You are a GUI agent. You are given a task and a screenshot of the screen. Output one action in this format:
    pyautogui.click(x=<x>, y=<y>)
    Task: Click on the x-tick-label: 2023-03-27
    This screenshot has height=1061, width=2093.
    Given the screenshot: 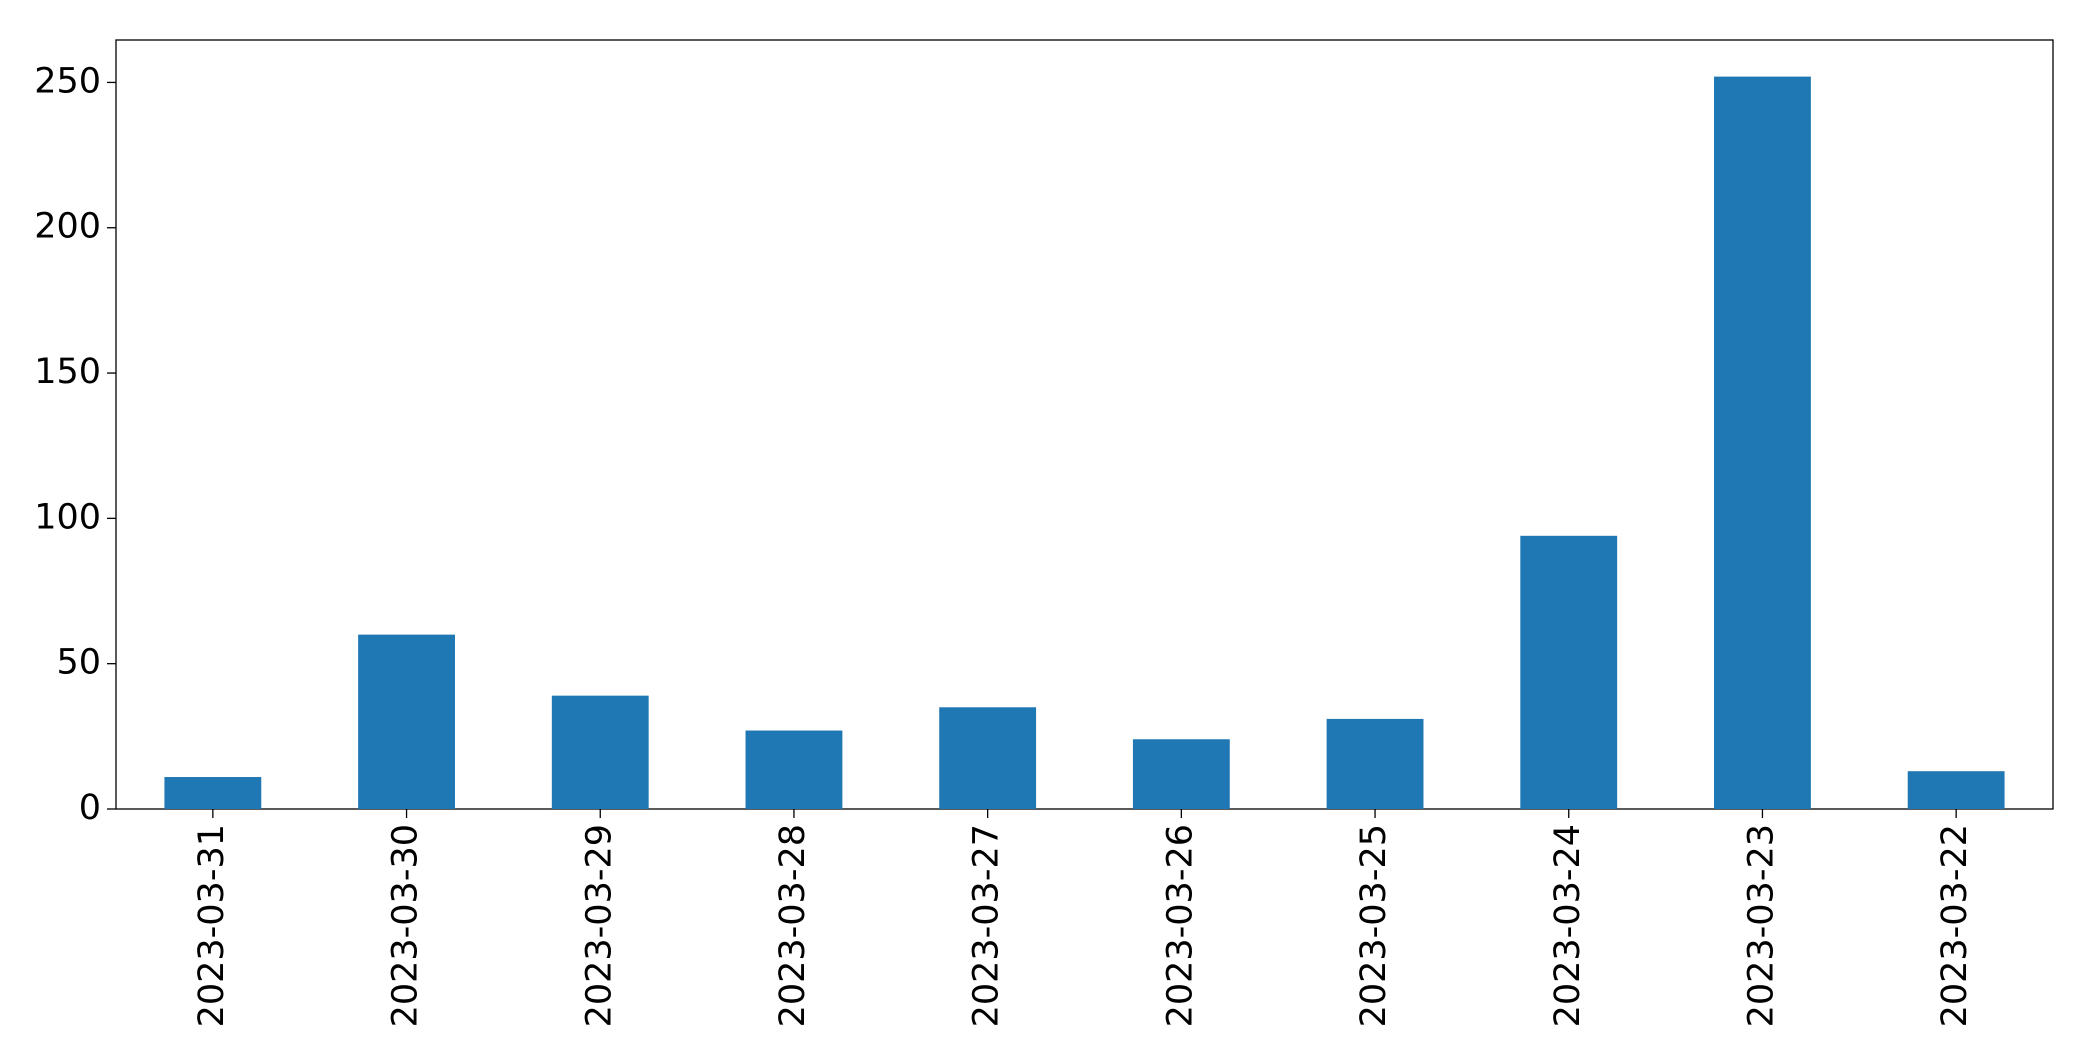 What is the action you would take?
    pyautogui.click(x=987, y=925)
    